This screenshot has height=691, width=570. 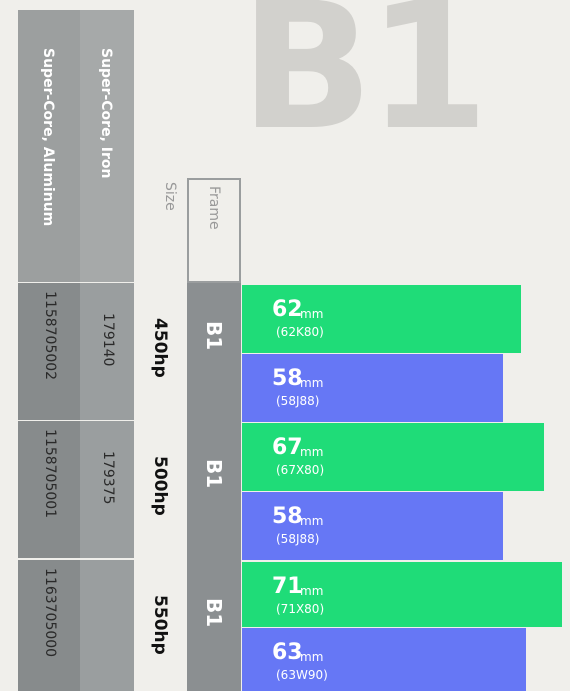 What do you see at coordinates (300, 470) in the screenshot?
I see `bar-code: (67X80)` at bounding box center [300, 470].